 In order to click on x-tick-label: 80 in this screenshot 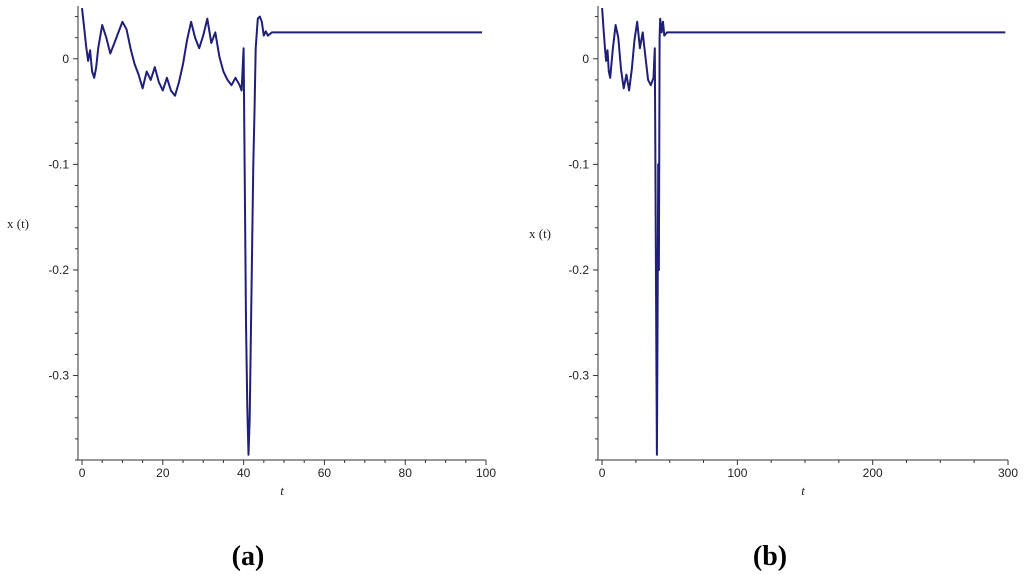, I will do `click(406, 473)`.